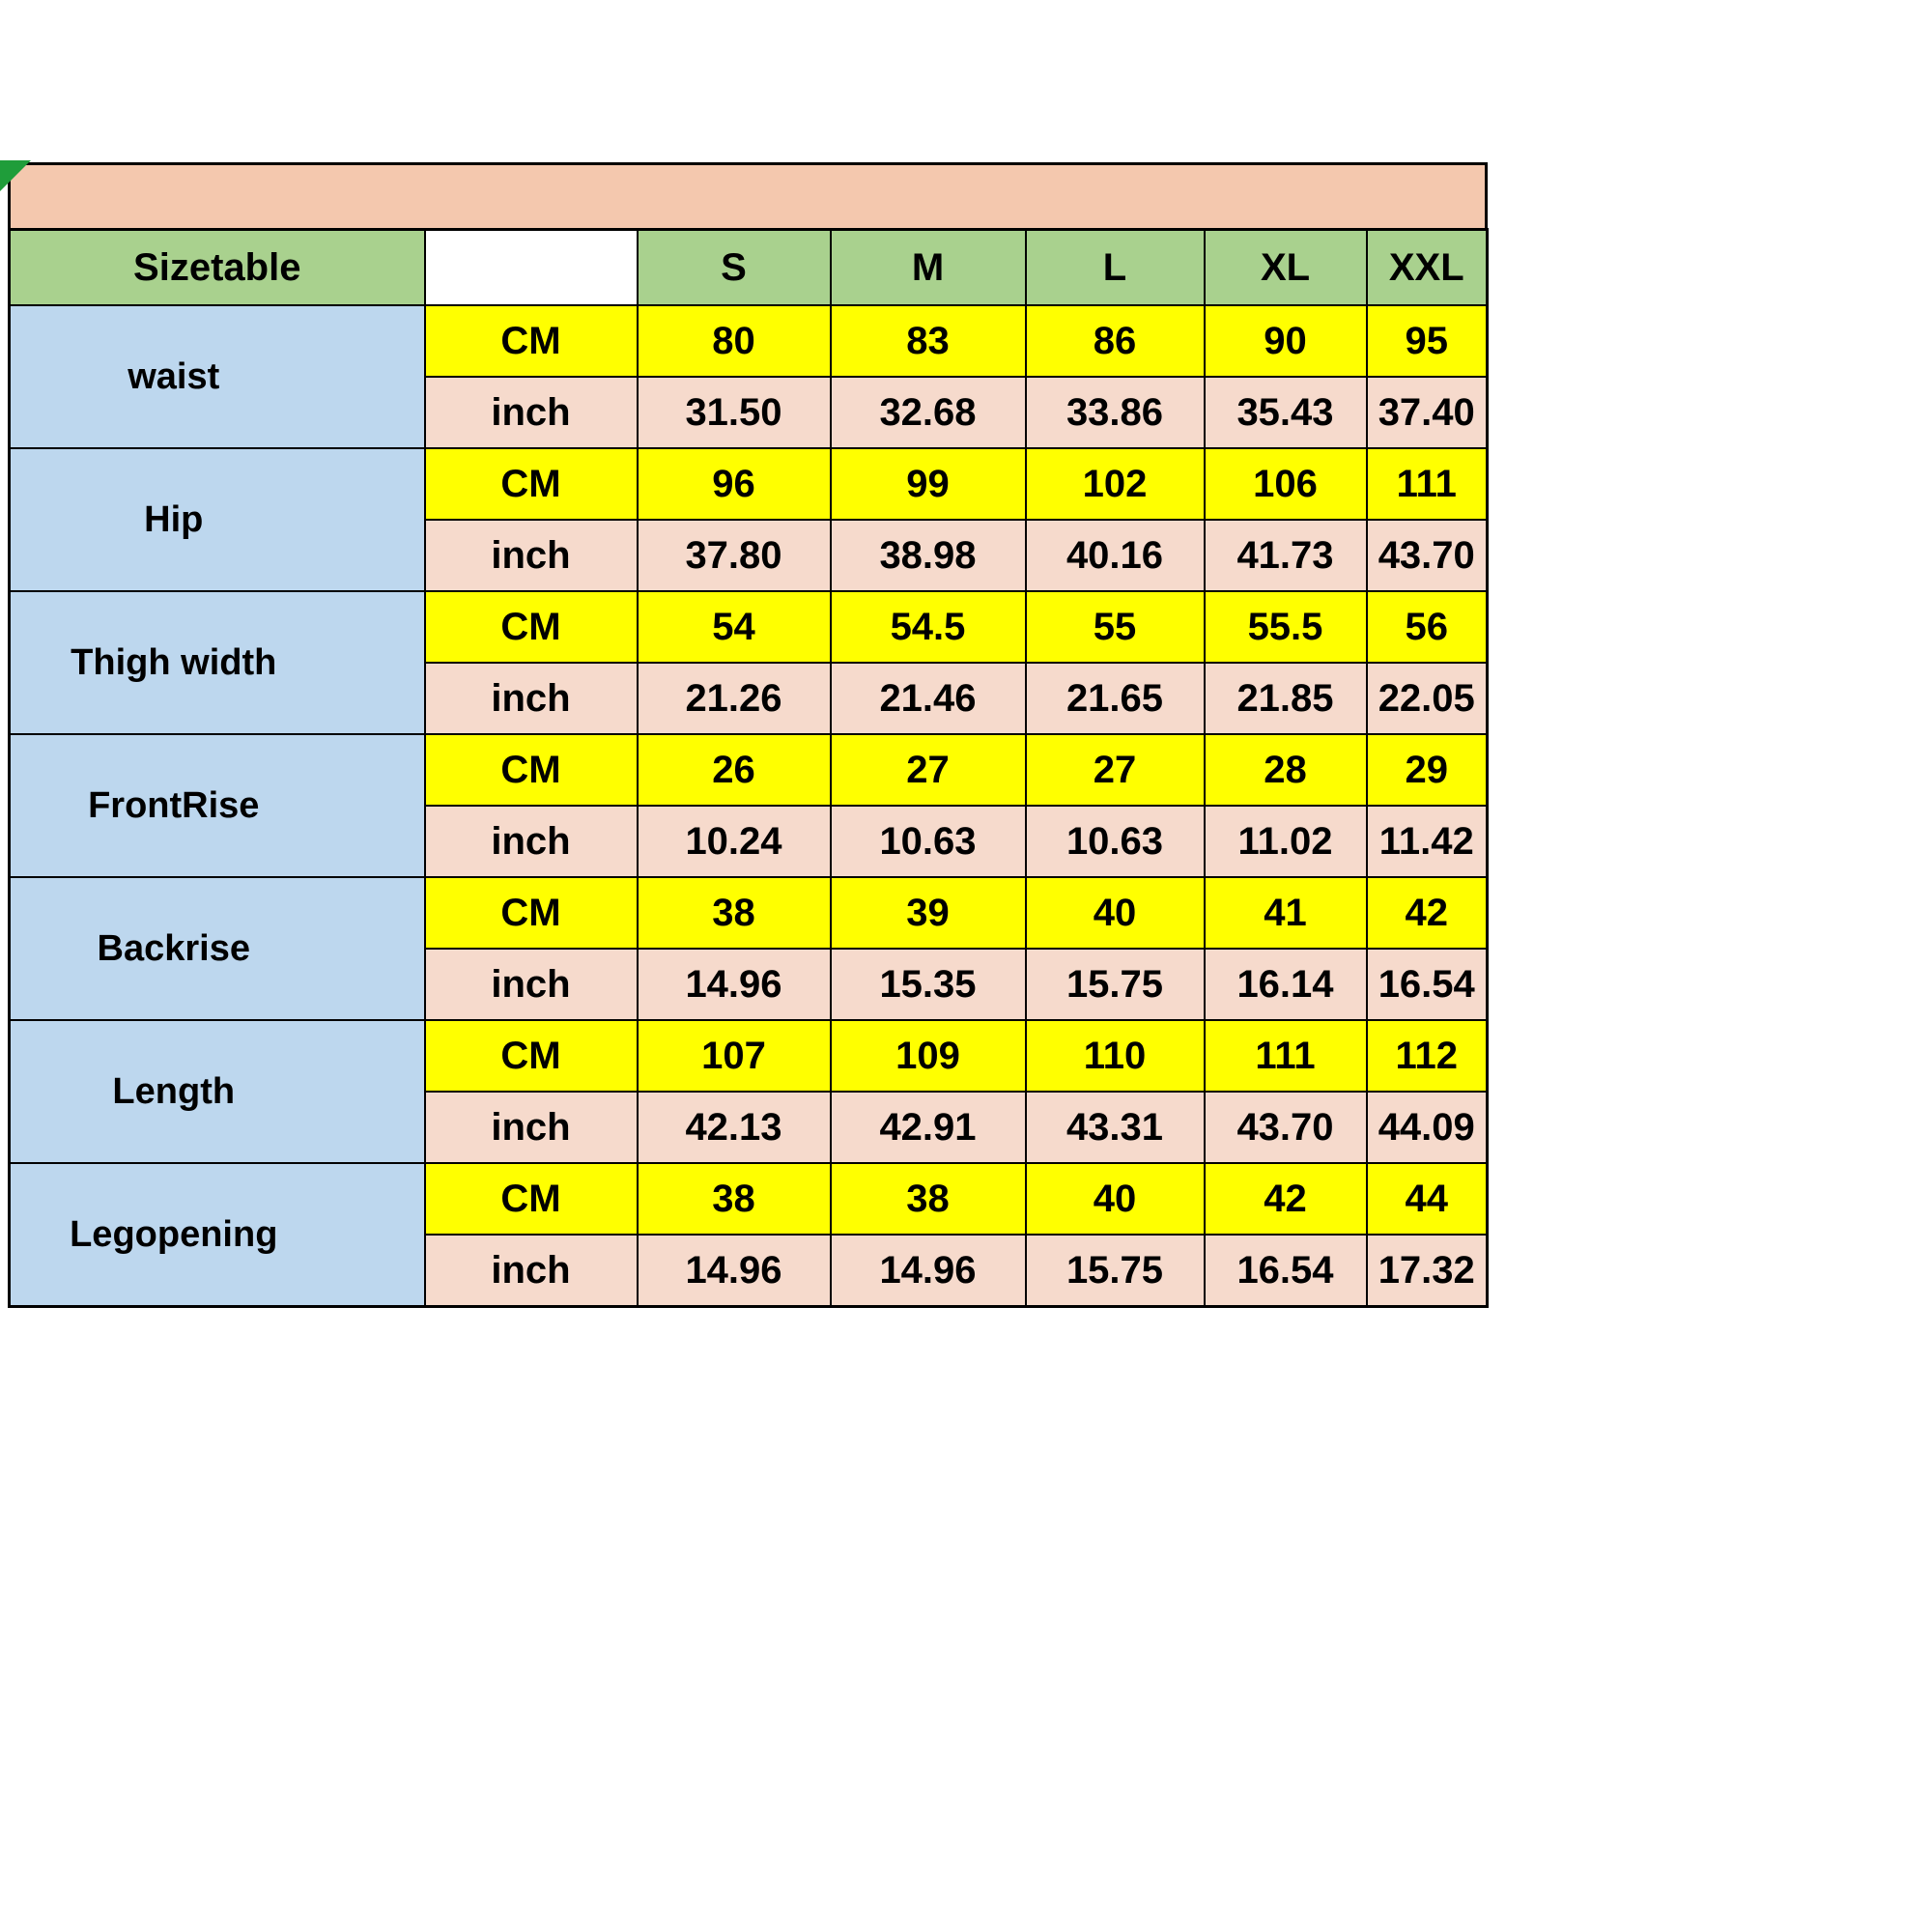 The height and width of the screenshot is (1932, 1932). What do you see at coordinates (928, 1271) in the screenshot?
I see `cell-legopening-inch-m: 14.96` at bounding box center [928, 1271].